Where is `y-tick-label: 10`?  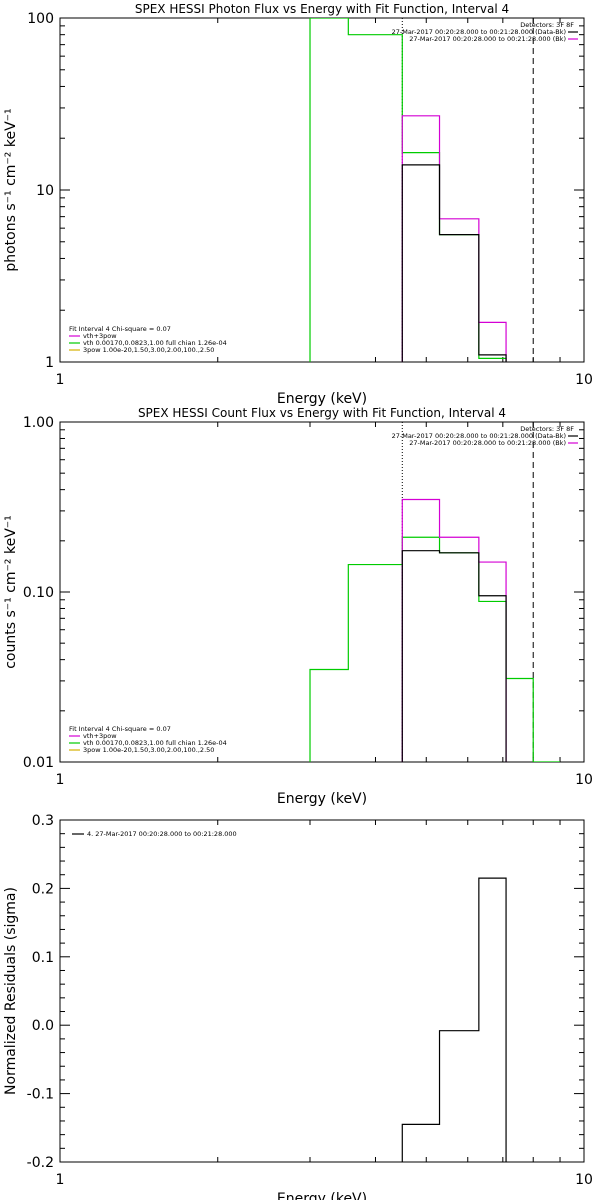
y-tick-label: 10 is located at coordinates (45, 191).